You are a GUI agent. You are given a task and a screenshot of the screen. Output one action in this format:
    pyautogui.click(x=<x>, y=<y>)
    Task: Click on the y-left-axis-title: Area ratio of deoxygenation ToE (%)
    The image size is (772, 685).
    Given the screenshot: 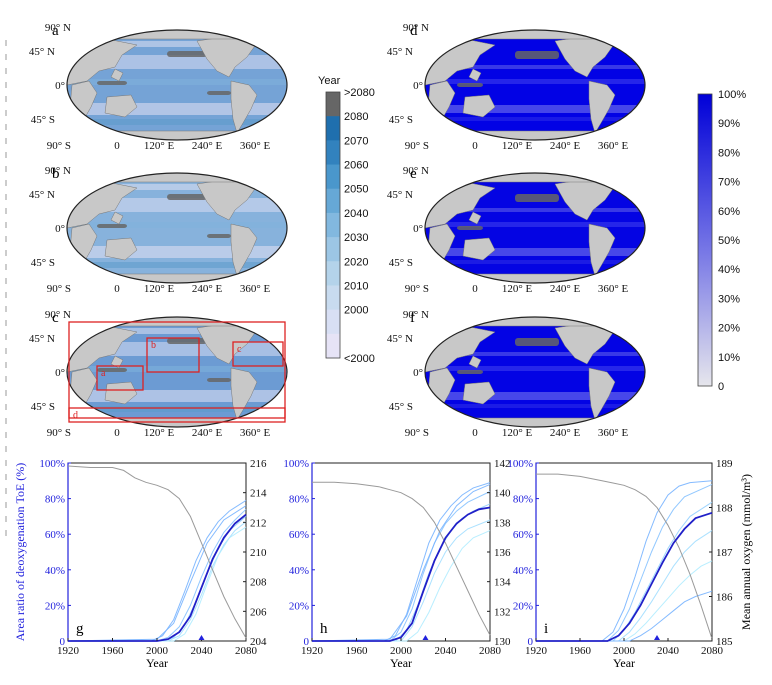 What is the action you would take?
    pyautogui.click(x=20, y=552)
    